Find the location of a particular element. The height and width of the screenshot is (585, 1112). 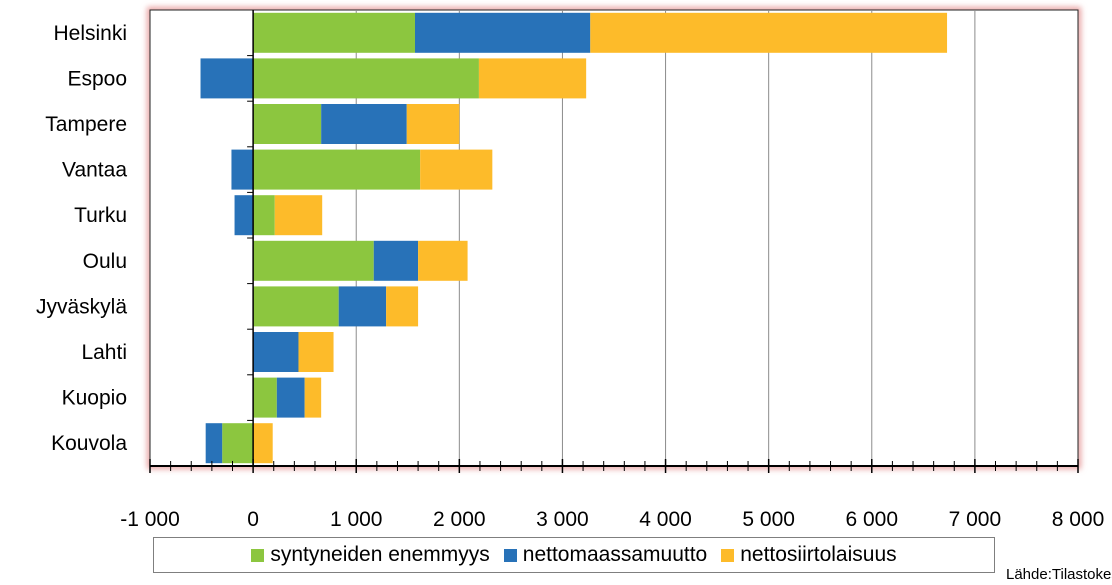

legend-item: nettomaassamuutto is located at coordinates (605, 555).